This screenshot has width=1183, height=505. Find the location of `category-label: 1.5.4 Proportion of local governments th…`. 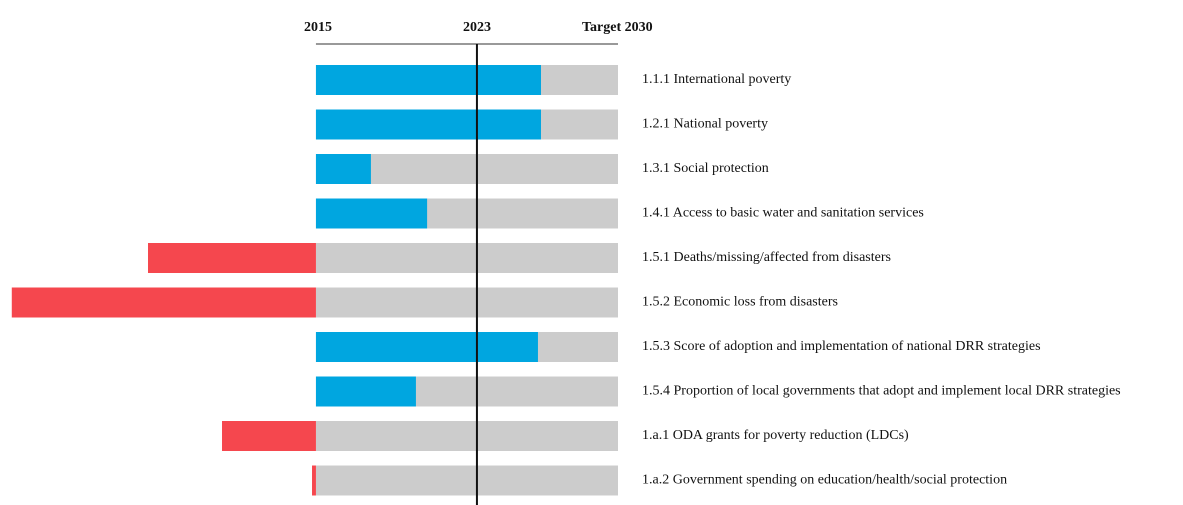

category-label: 1.5.4 Proportion of local governments th… is located at coordinates (881, 391).